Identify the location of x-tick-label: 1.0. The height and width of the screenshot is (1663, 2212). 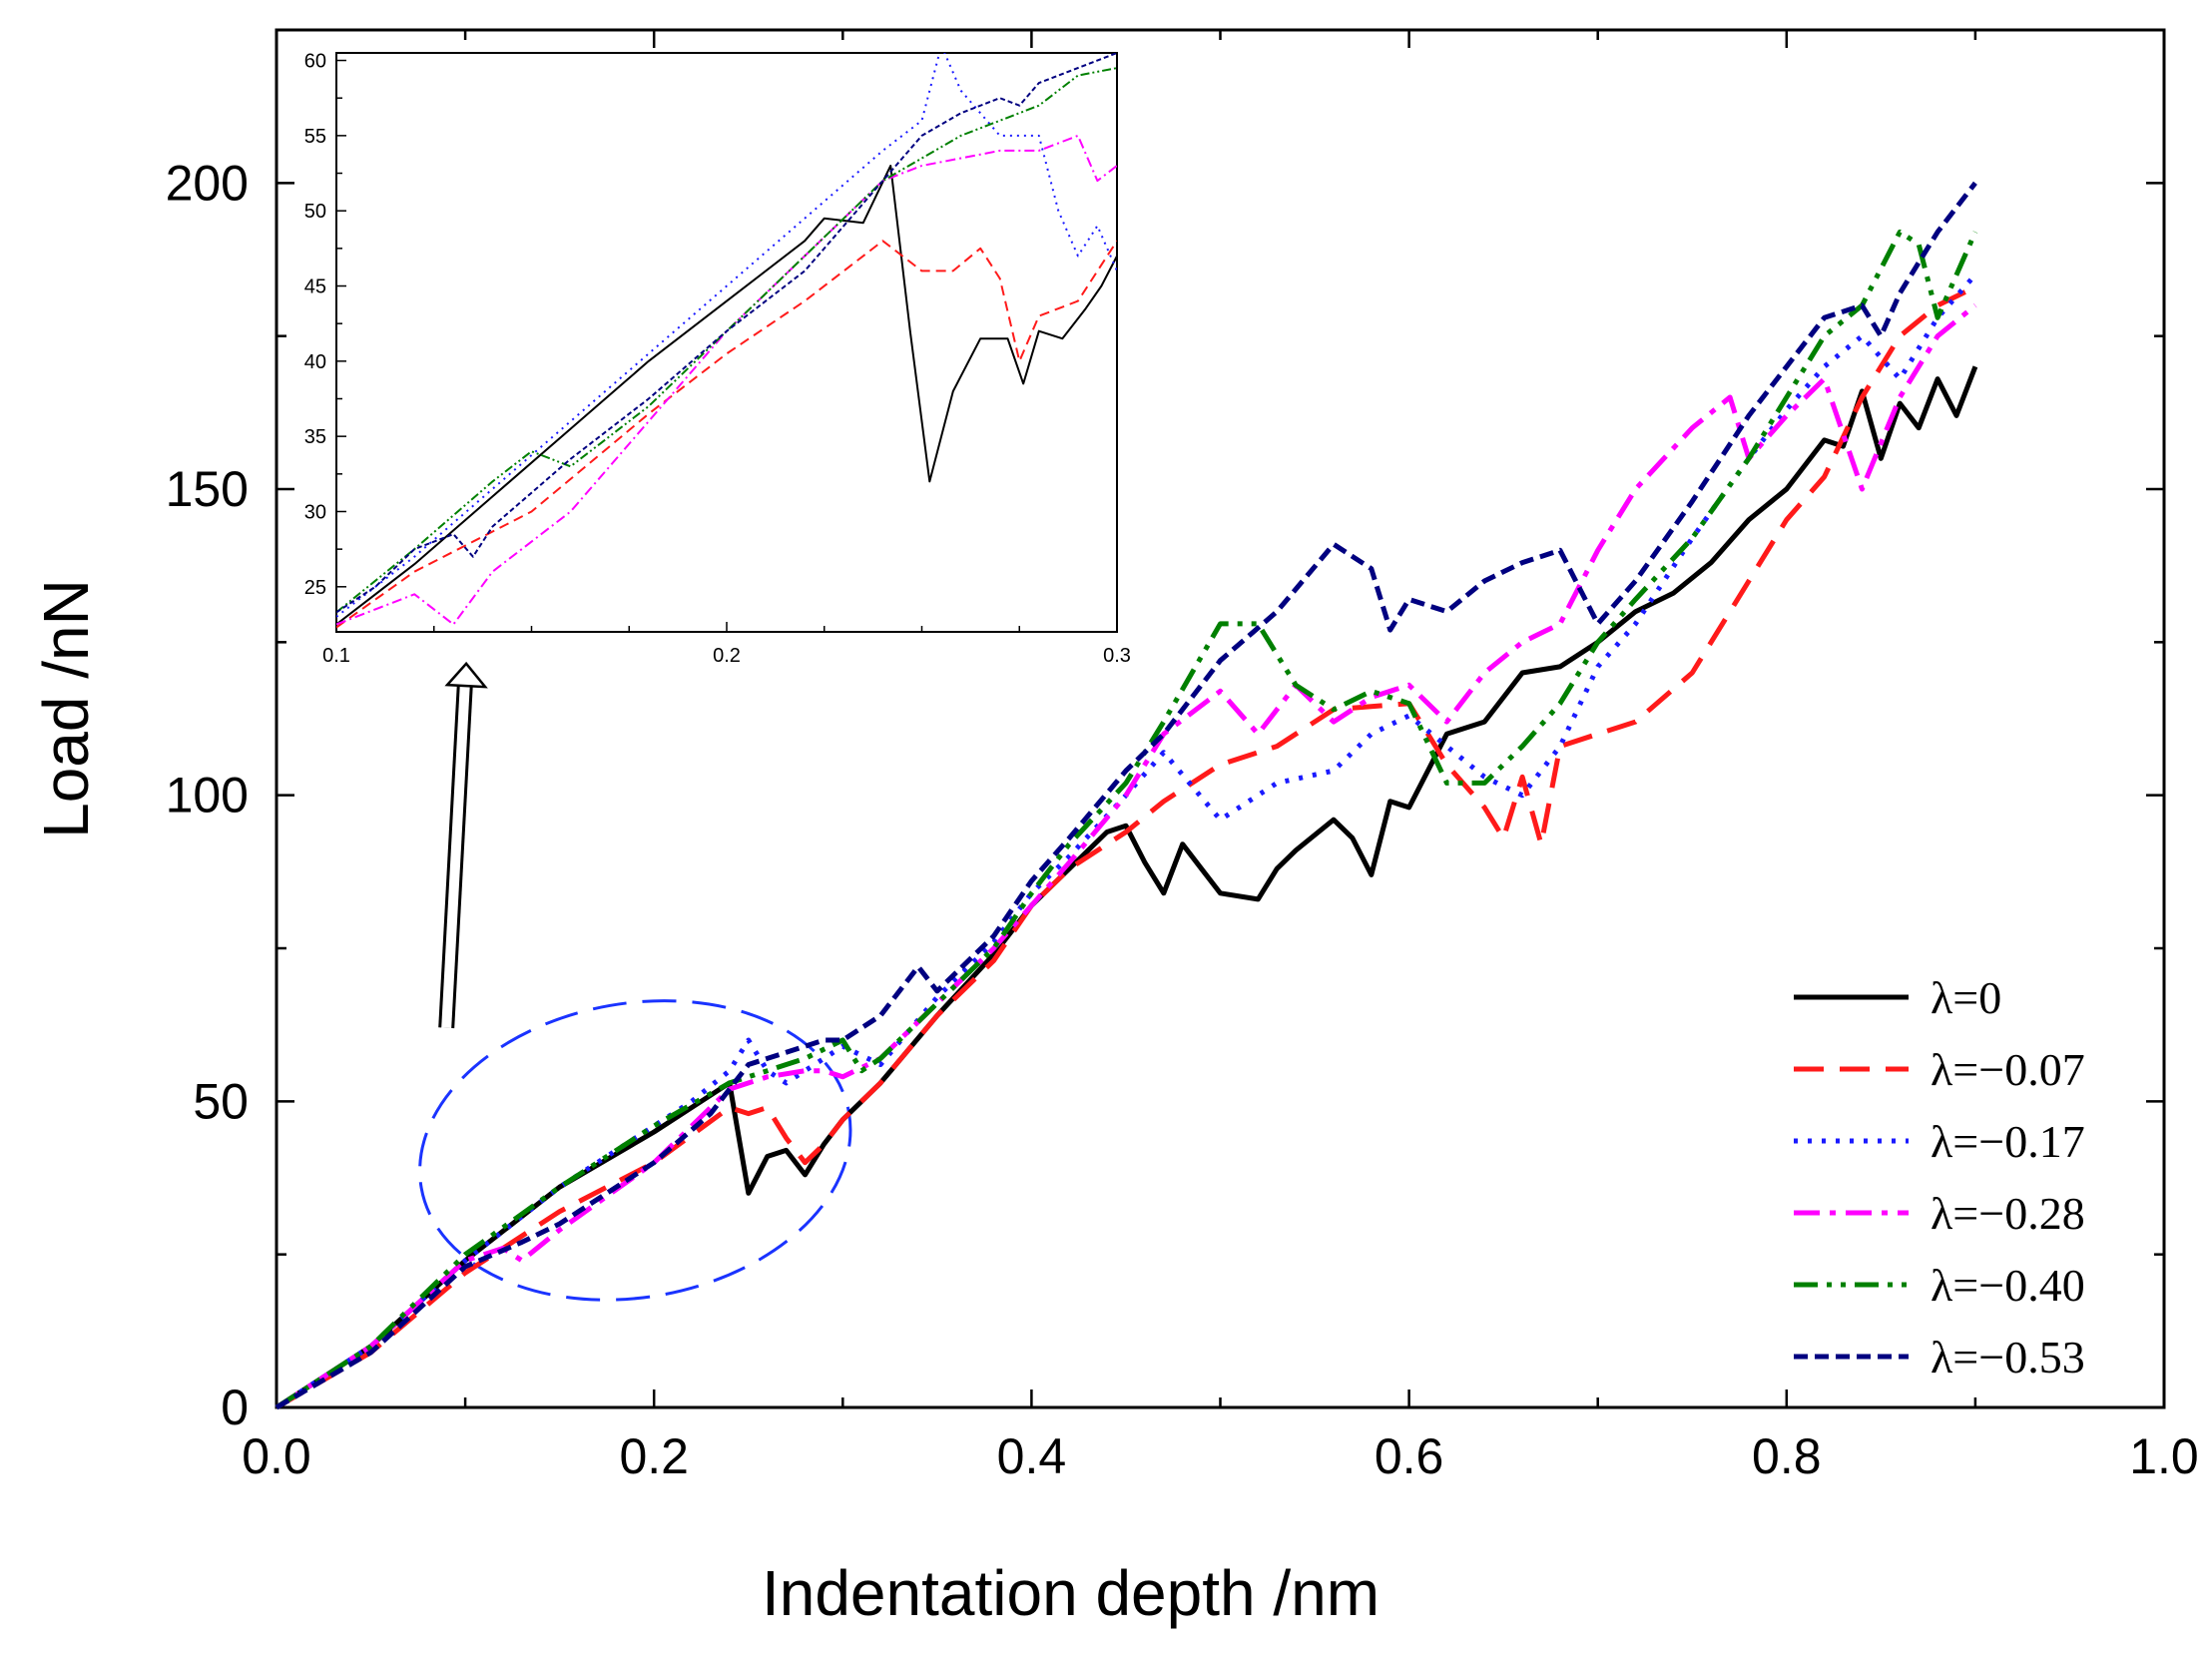
(2164, 1456).